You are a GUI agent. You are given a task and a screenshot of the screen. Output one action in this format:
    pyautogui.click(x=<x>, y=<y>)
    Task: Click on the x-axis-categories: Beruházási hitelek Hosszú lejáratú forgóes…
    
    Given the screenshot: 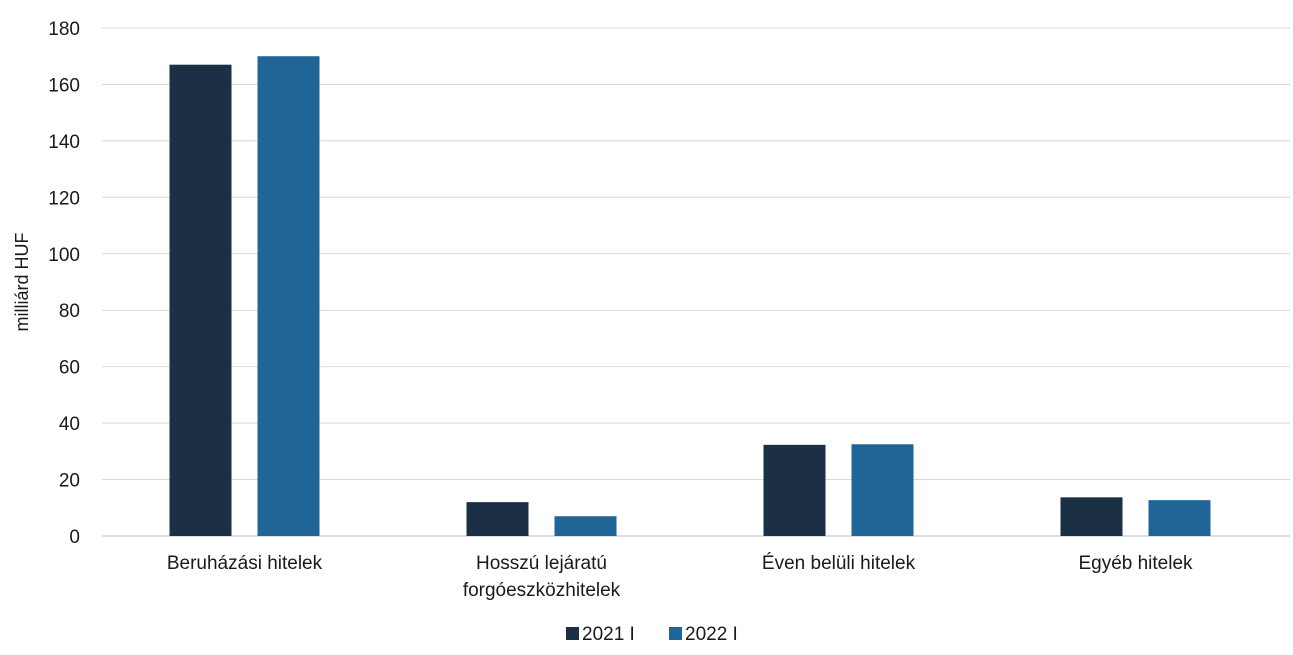 What is the action you would take?
    pyautogui.click(x=680, y=577)
    